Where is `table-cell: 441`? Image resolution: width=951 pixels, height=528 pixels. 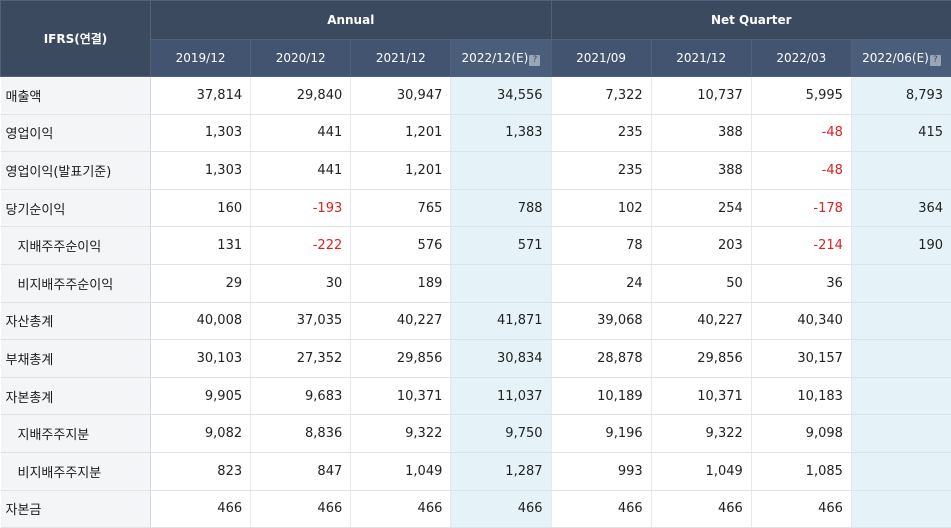
table-cell: 441 is located at coordinates (301, 133).